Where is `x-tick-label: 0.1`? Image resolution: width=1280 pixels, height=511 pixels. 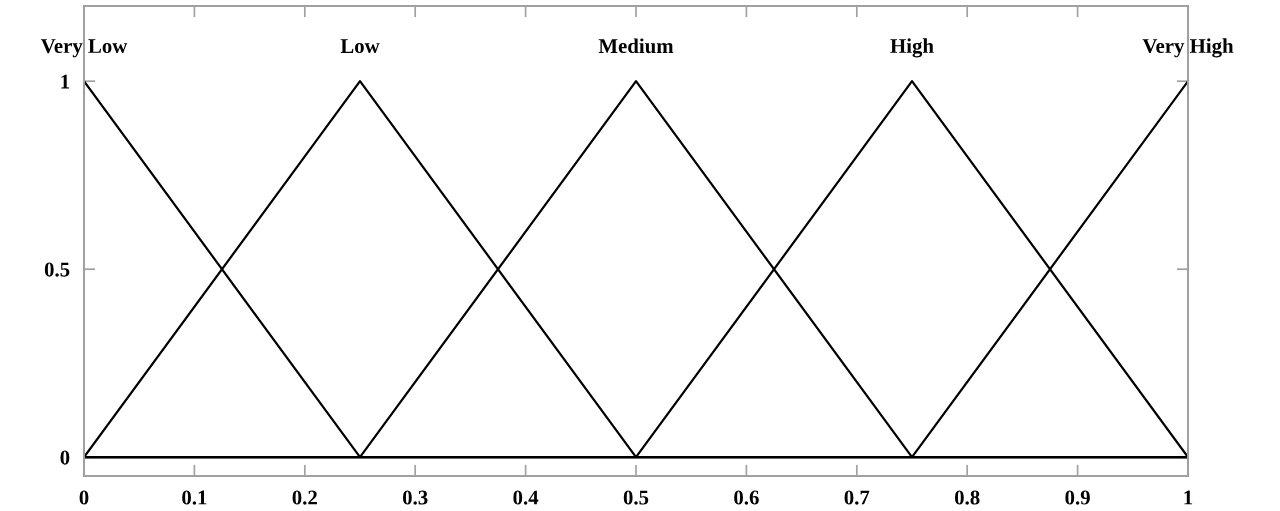 x-tick-label: 0.1 is located at coordinates (194, 497).